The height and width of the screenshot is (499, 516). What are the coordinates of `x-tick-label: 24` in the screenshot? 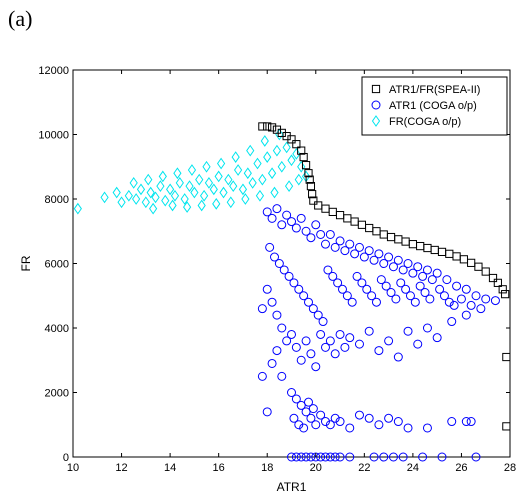 It's located at (413, 468).